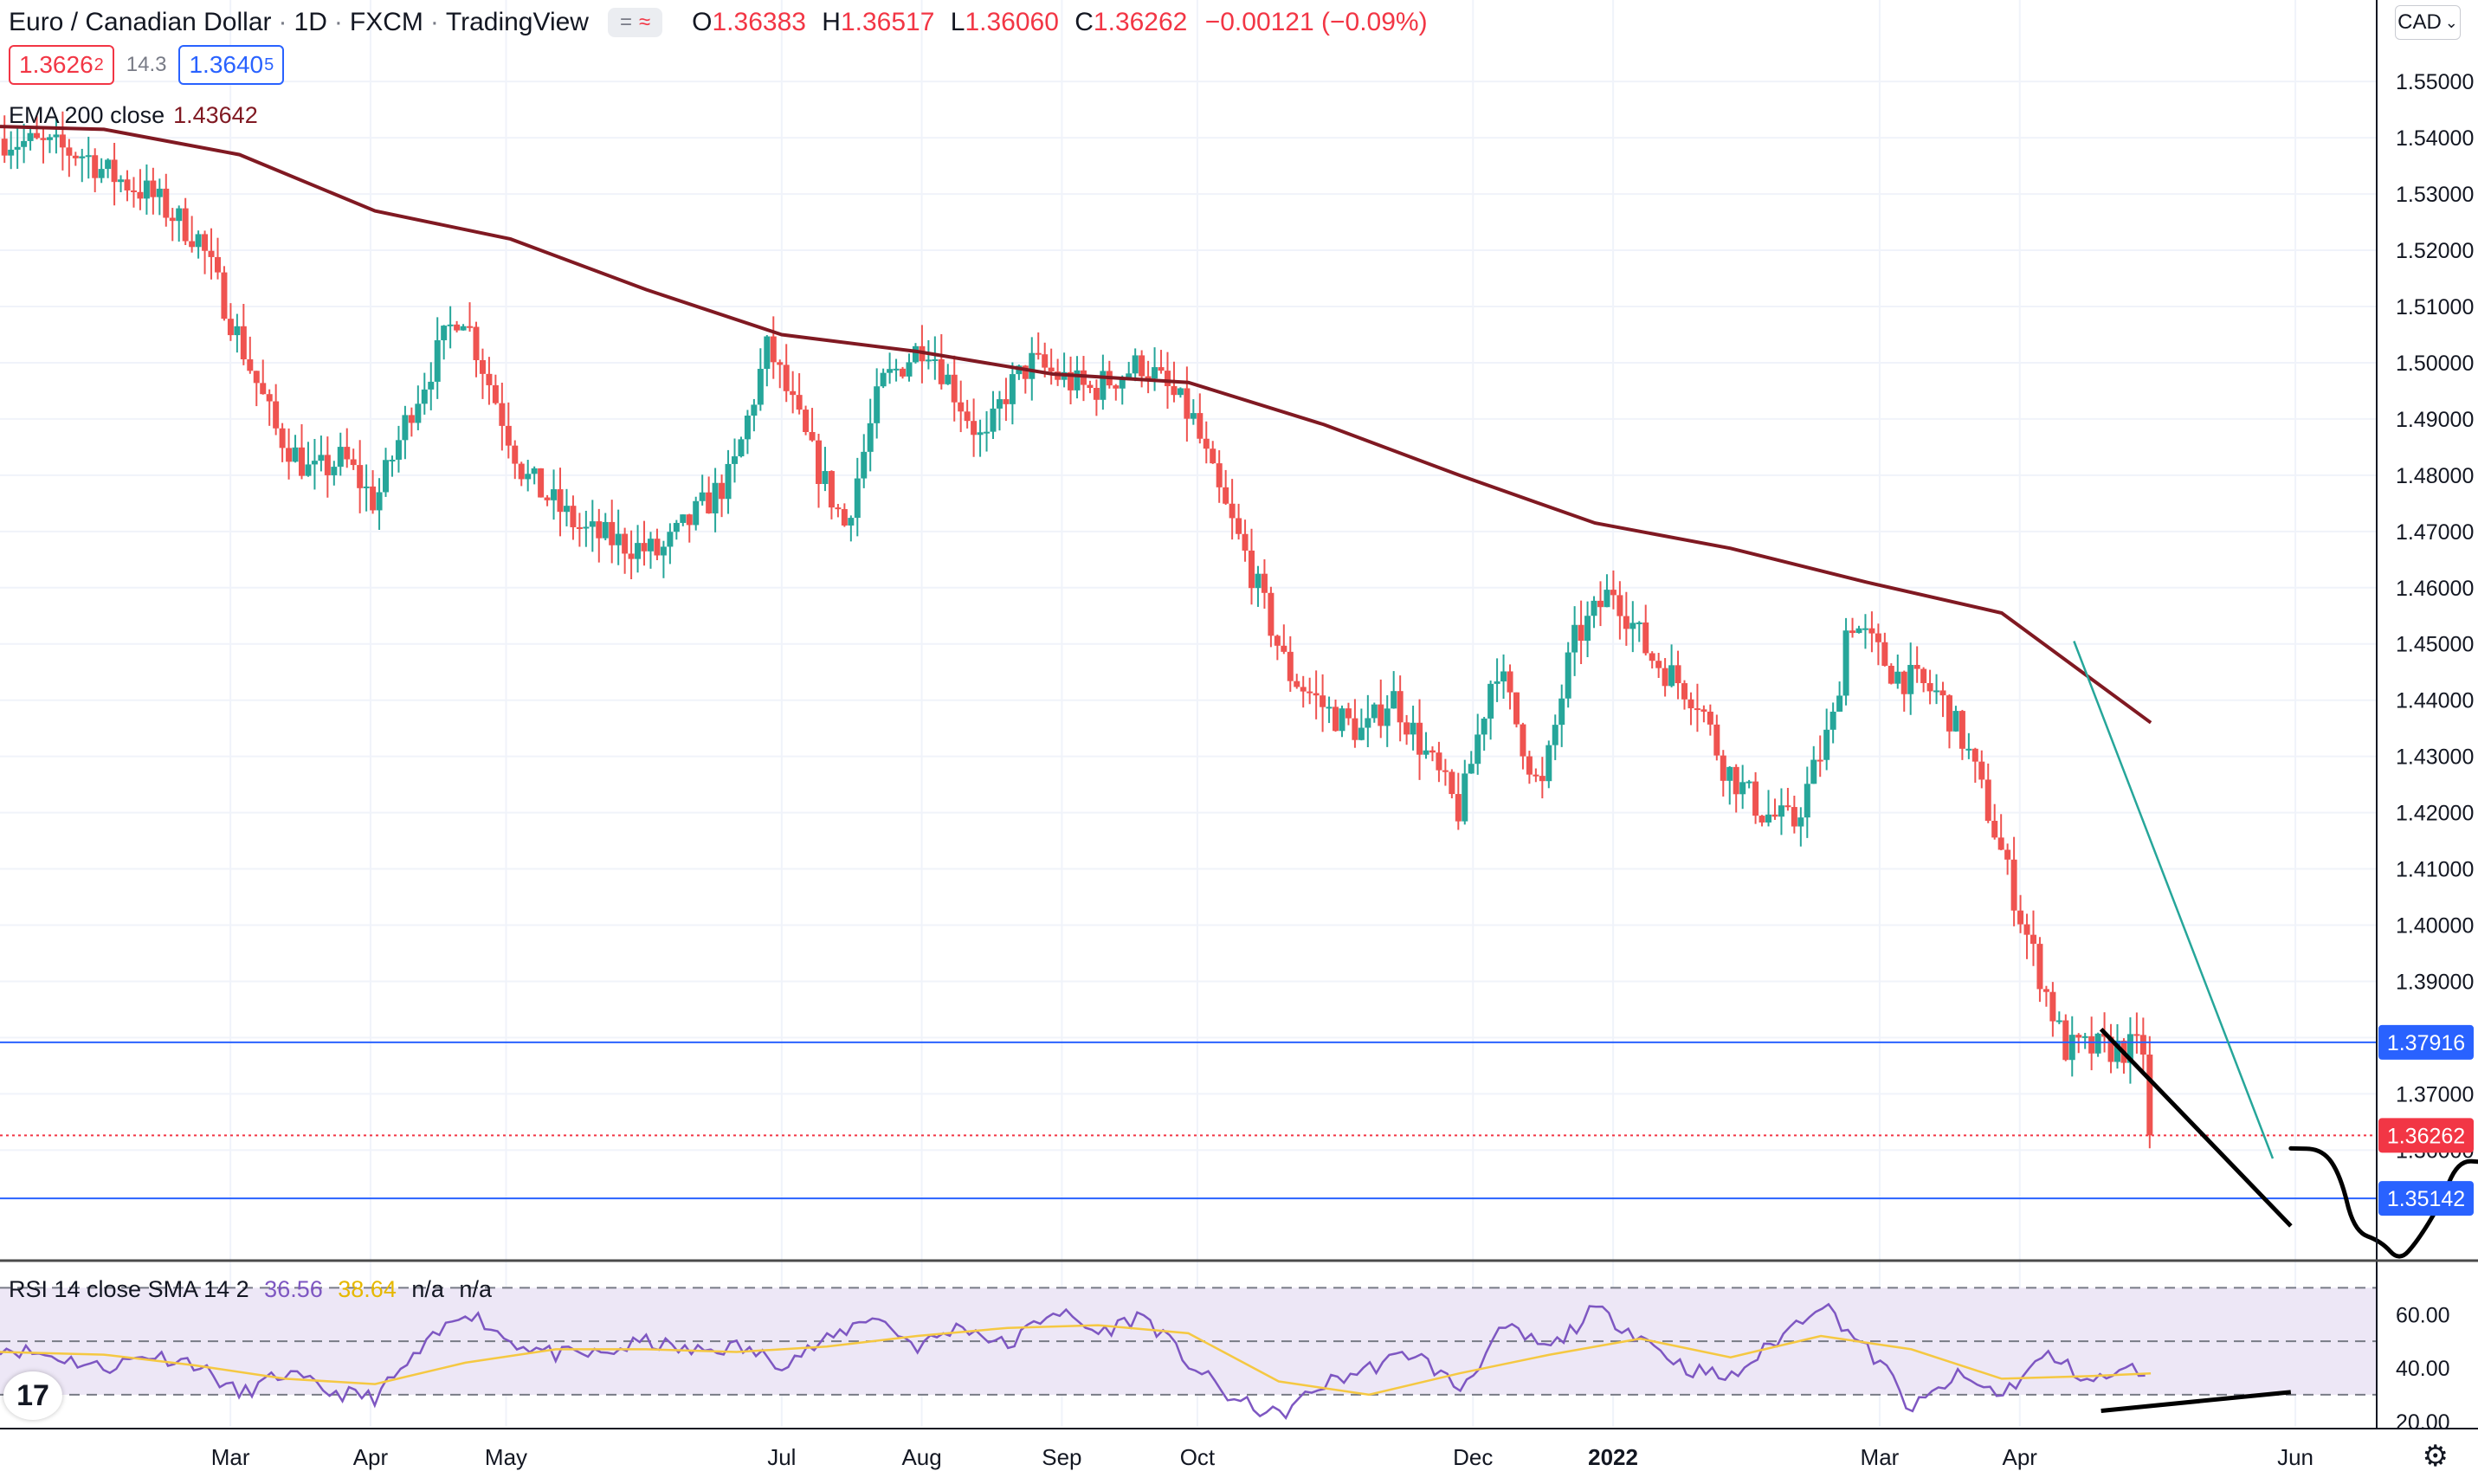  Describe the element at coordinates (2426, 1136) in the screenshot. I see `last-price-tag-text: 1.36262` at that location.